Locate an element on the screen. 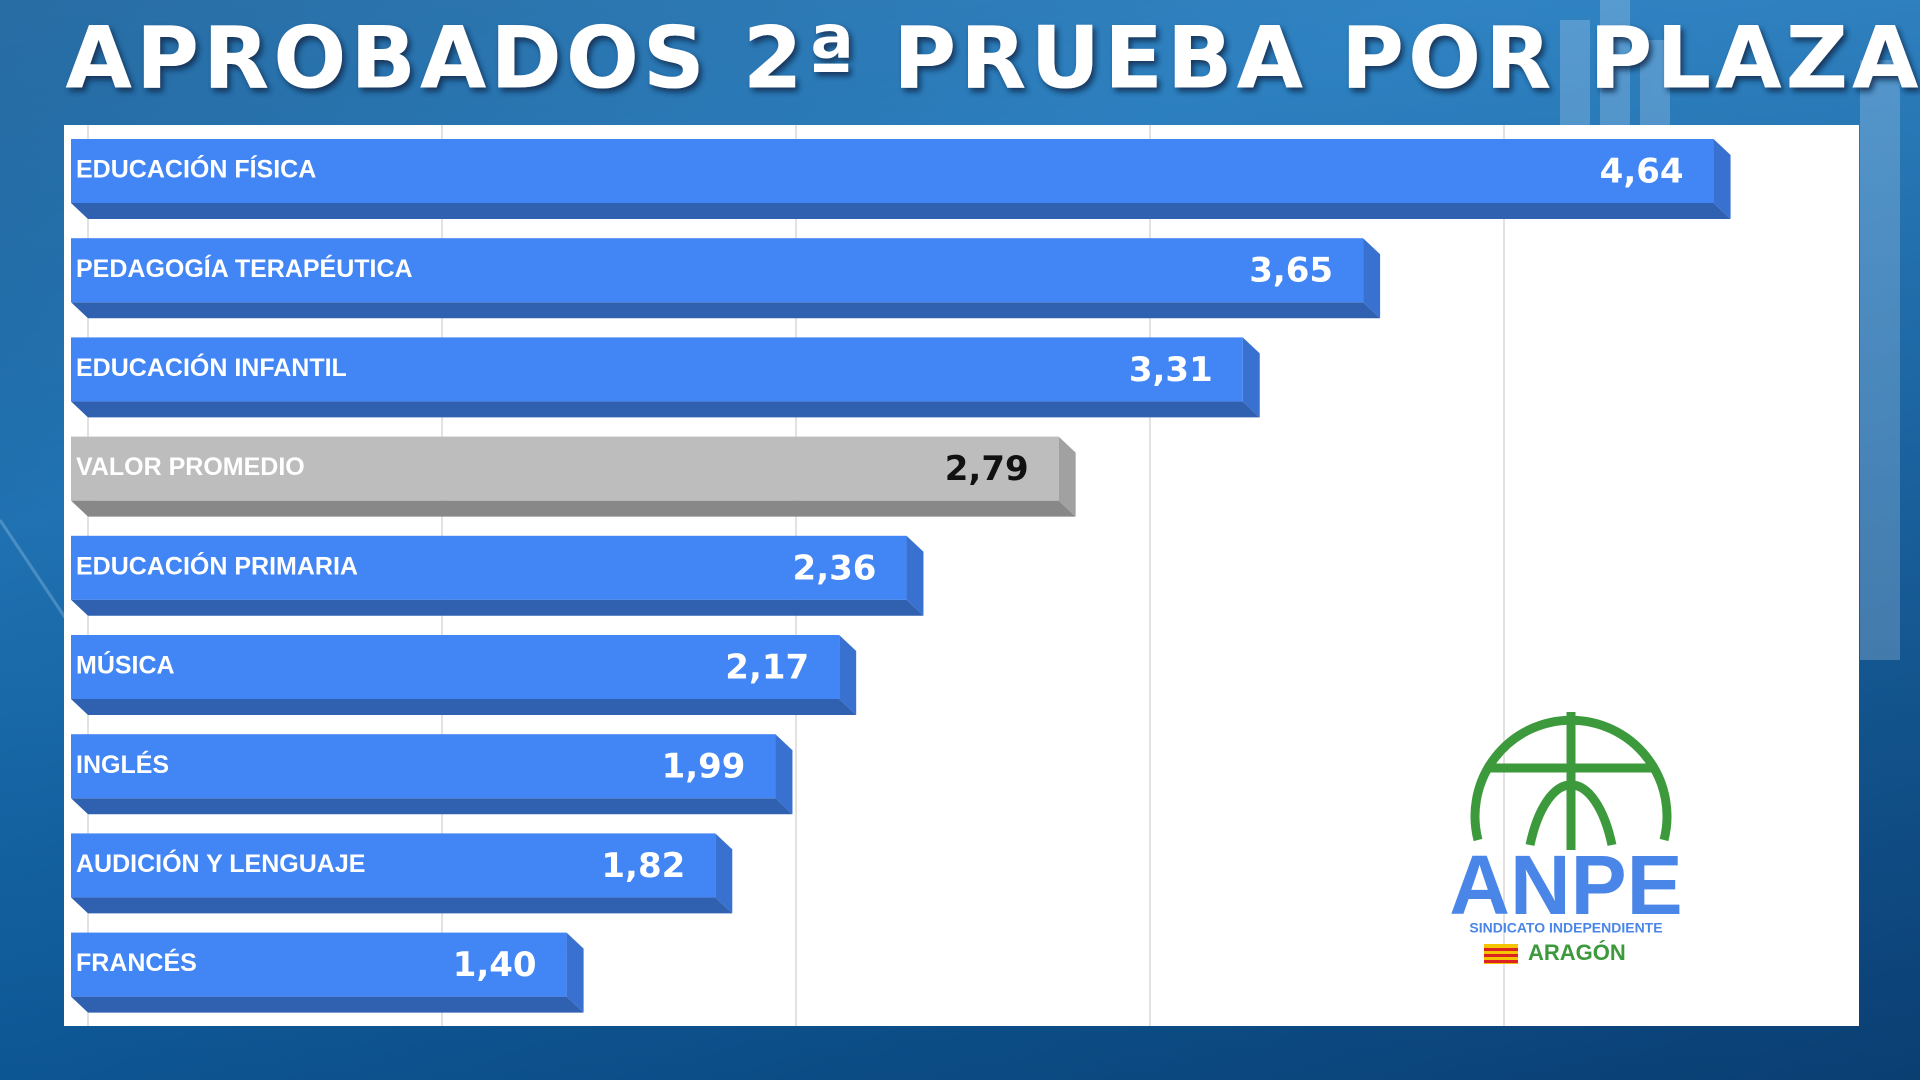 Image resolution: width=1920 pixels, height=1080 pixels. category-label: INGLÉS is located at coordinates (122, 764).